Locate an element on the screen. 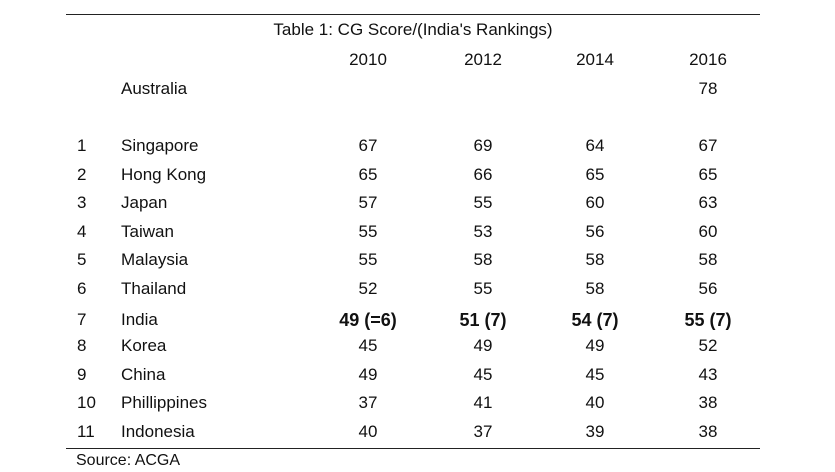 This screenshot has width=835, height=472. score-cell: 43 is located at coordinates (708, 374).